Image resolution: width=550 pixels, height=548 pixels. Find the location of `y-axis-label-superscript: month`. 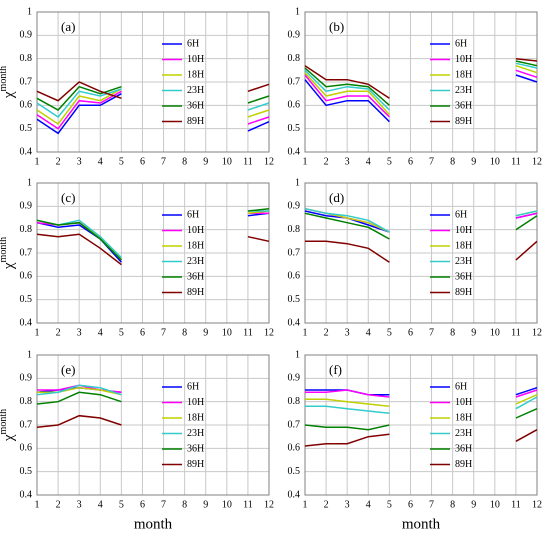

y-axis-label-superscript: month is located at coordinates (4, 250).